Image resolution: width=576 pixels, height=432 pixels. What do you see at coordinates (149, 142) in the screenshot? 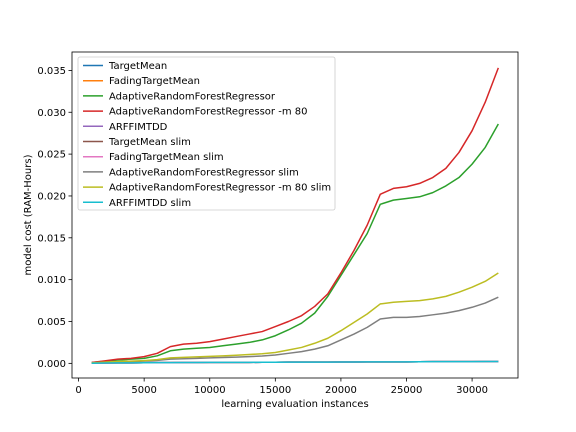
I see `legend-label-5: TargetMean slim` at bounding box center [149, 142].